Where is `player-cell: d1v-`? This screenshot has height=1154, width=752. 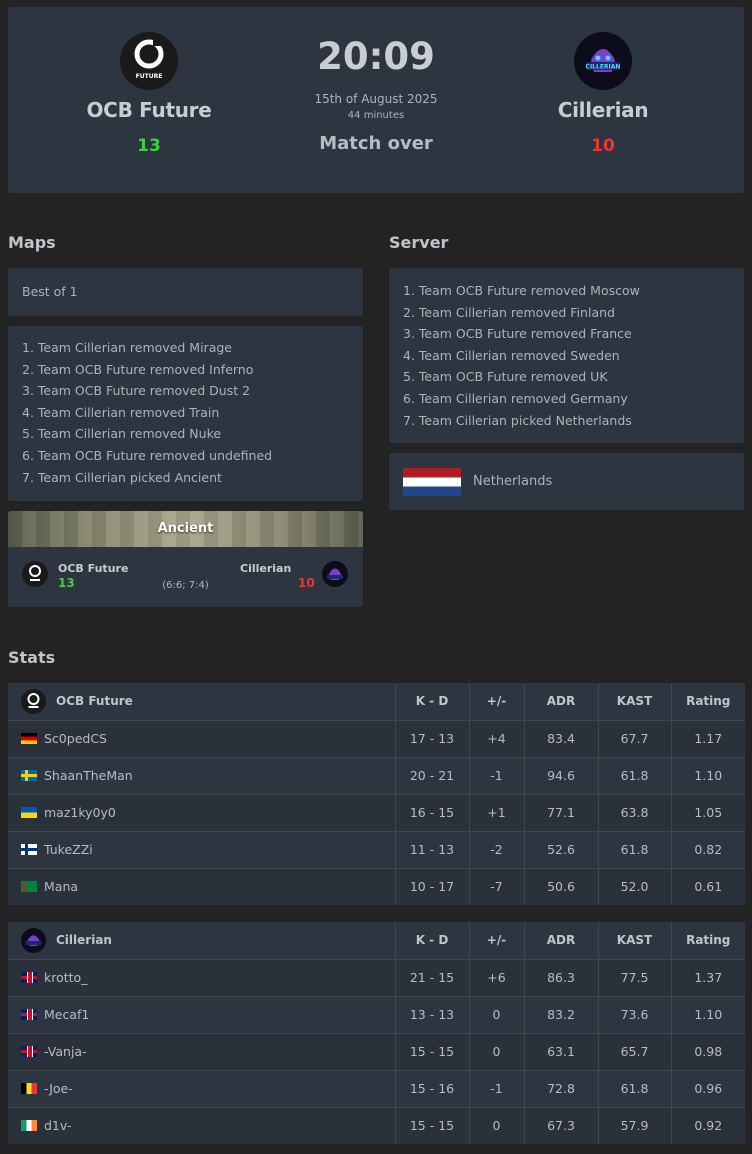
player-cell: d1v- is located at coordinates (202, 1125).